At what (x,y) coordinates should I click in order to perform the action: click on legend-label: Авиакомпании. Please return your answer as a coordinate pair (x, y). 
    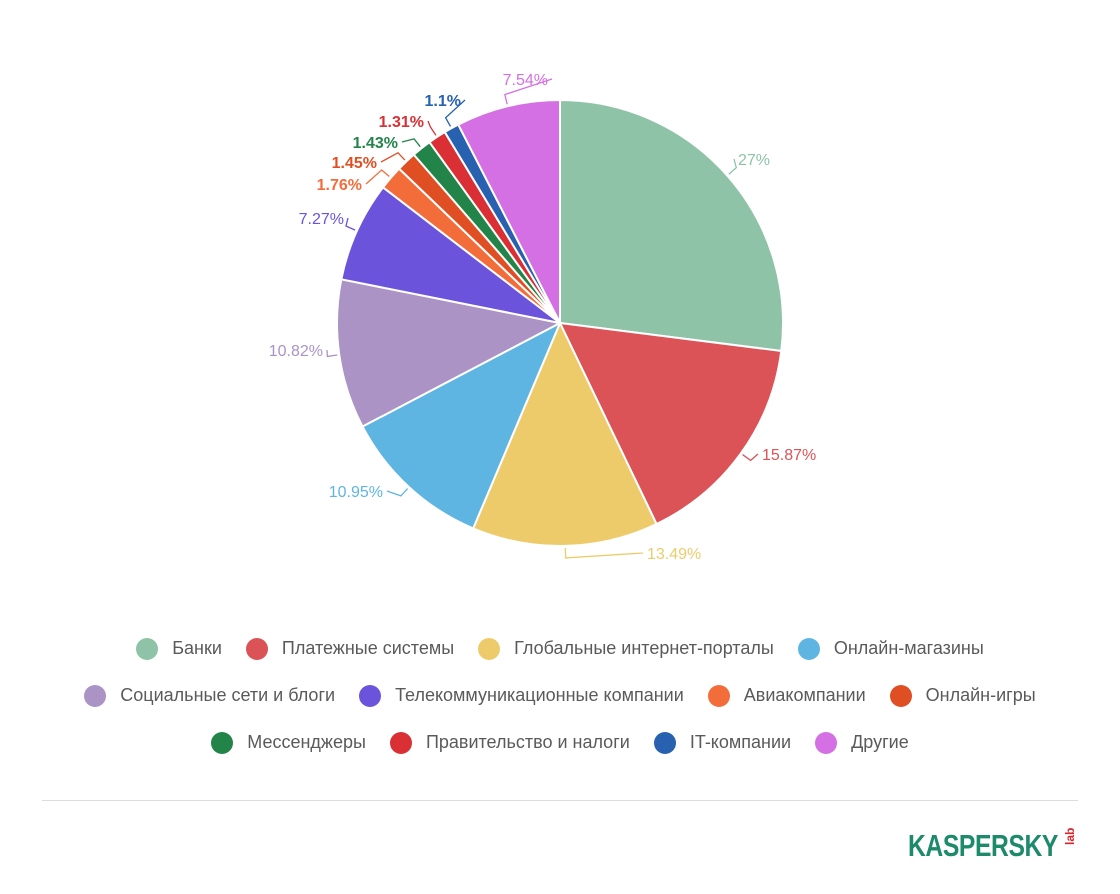
    Looking at the image, I should click on (804, 695).